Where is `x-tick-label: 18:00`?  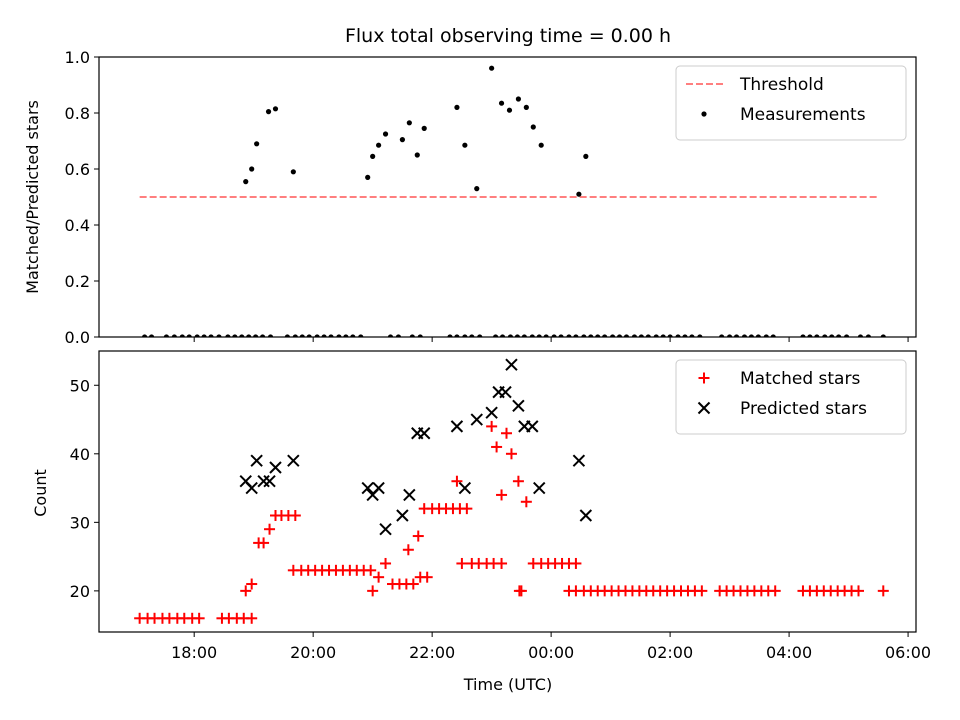 x-tick-label: 18:00 is located at coordinates (194, 652).